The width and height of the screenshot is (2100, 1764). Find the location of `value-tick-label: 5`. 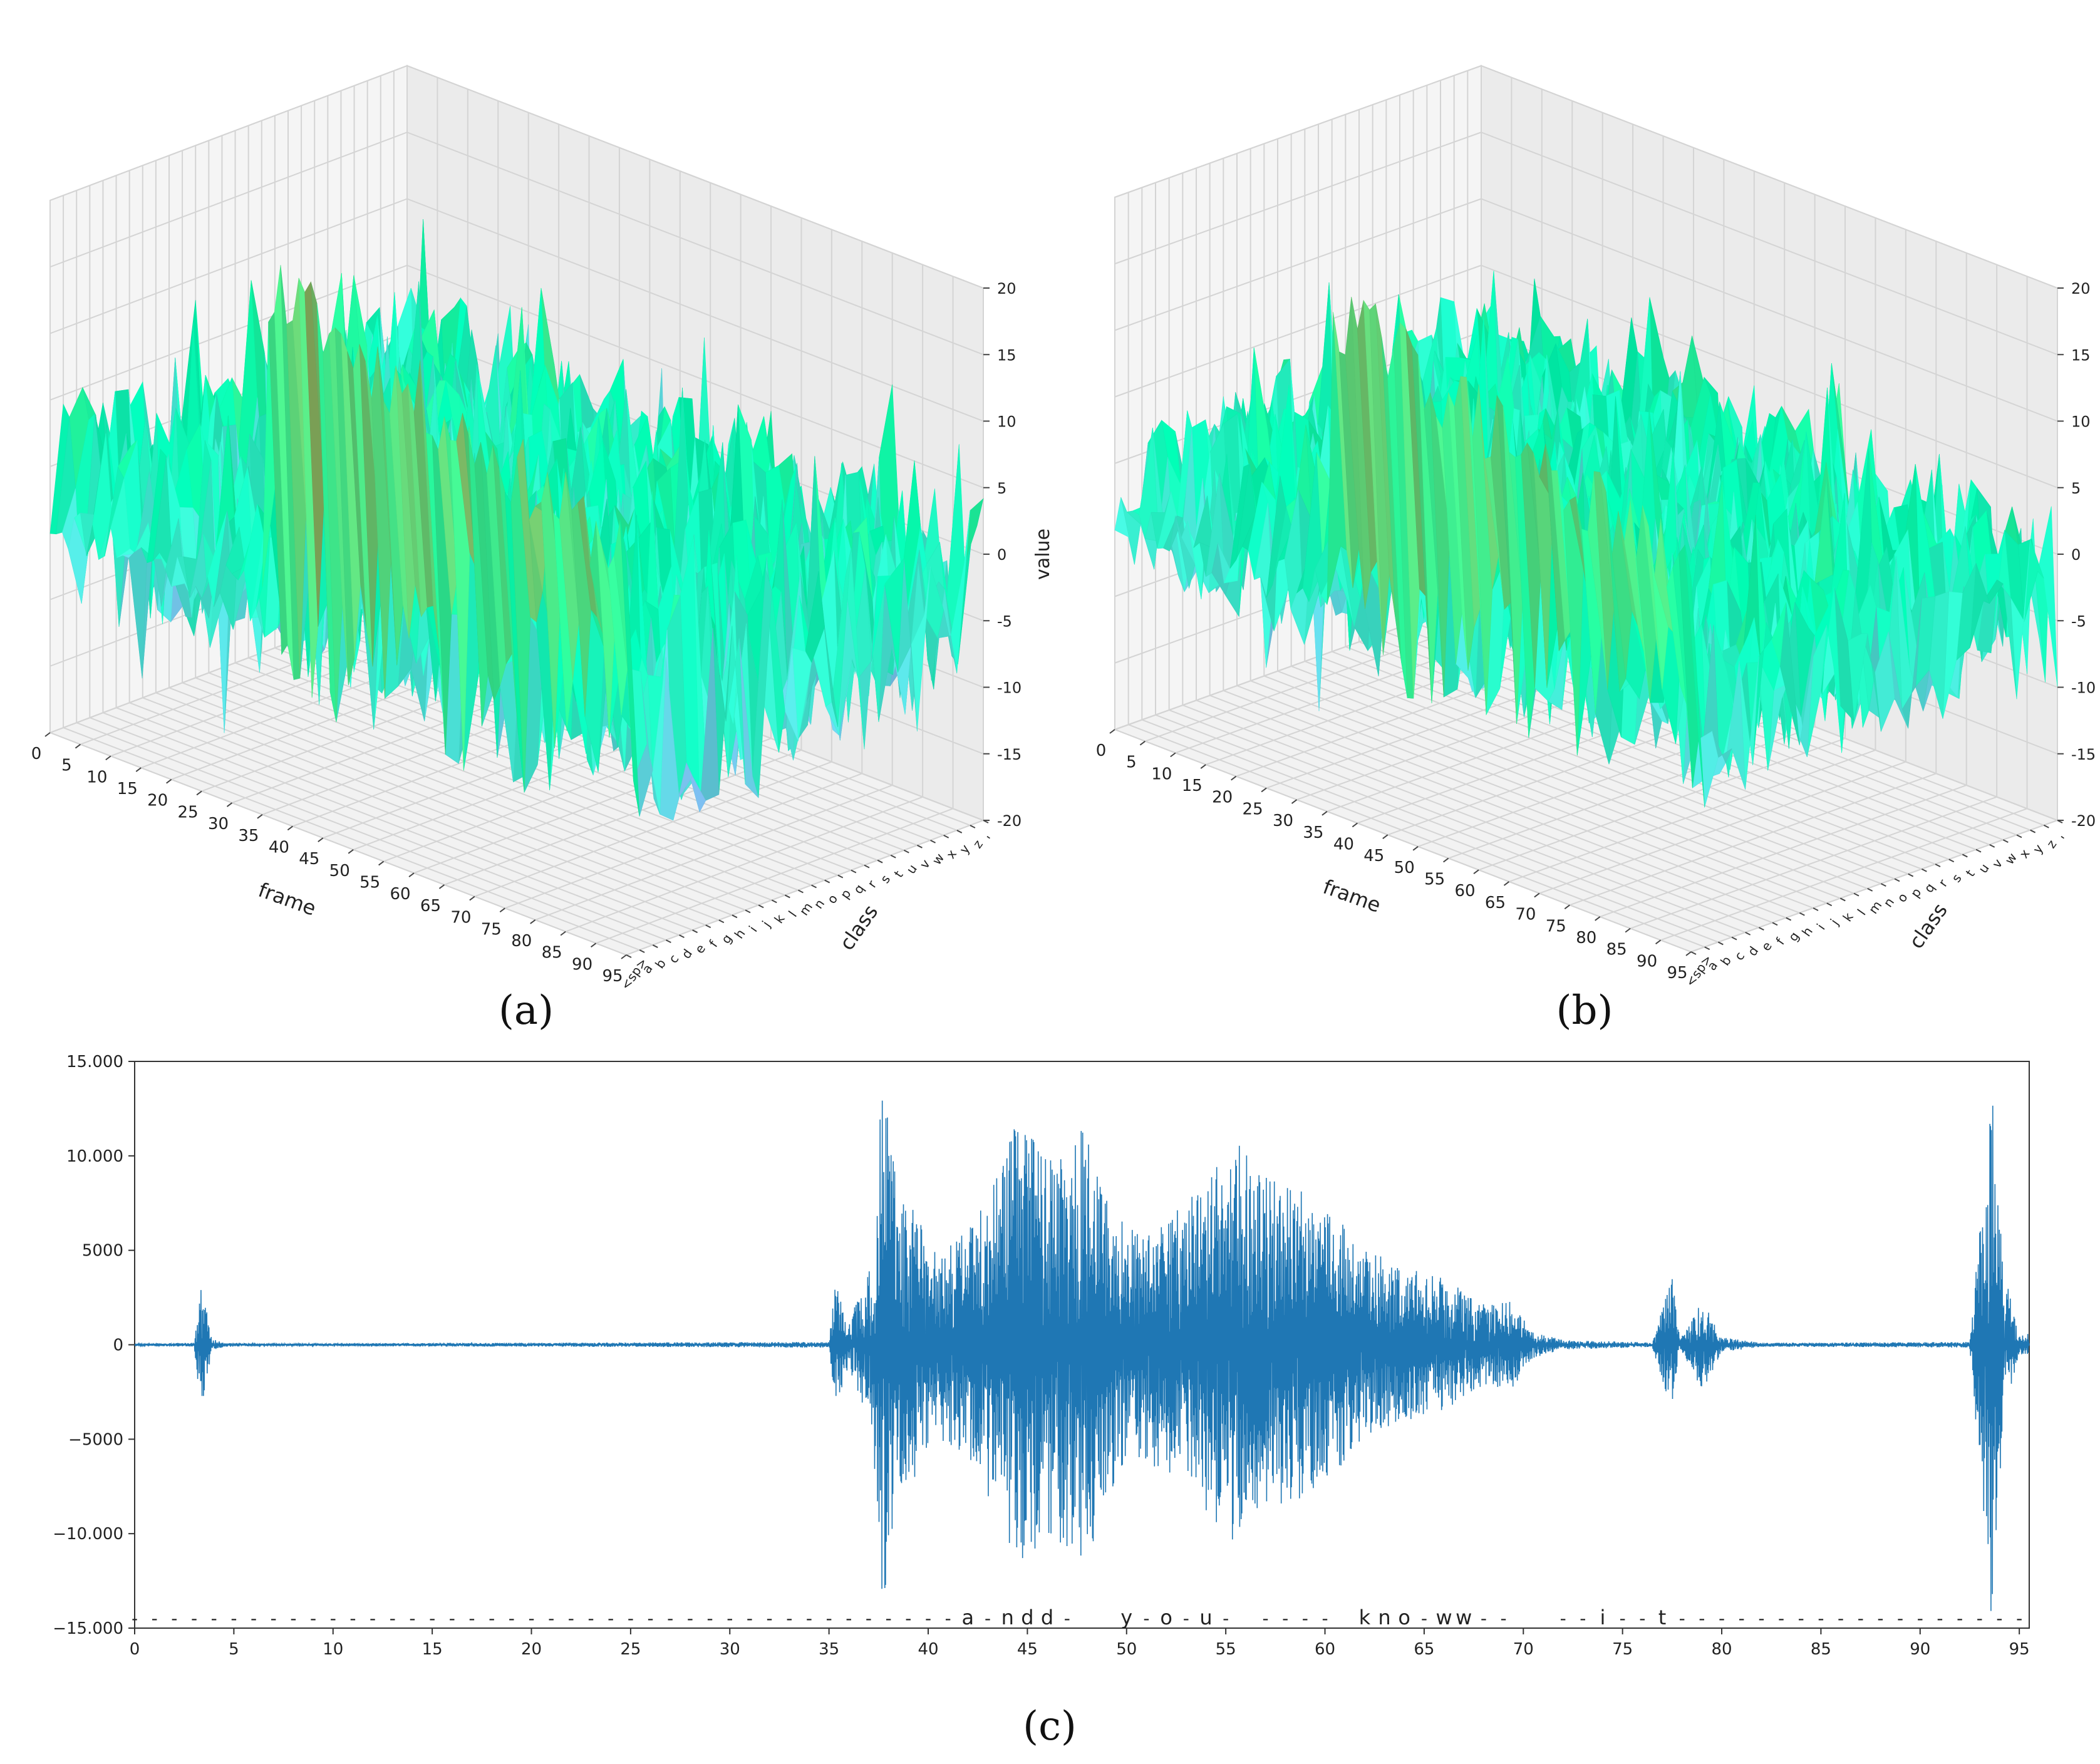

value-tick-label: 5 is located at coordinates (1001, 488).